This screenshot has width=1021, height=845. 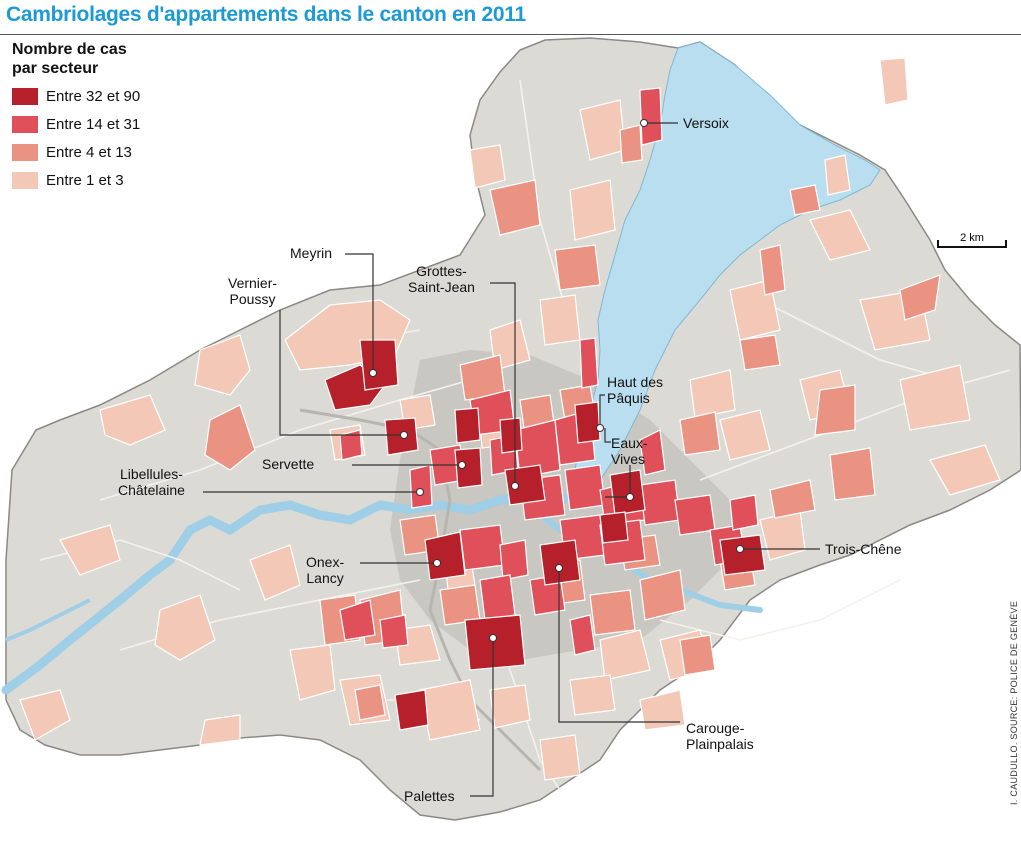 What do you see at coordinates (294, 592) in the screenshot?
I see `river-rhone` at bounding box center [294, 592].